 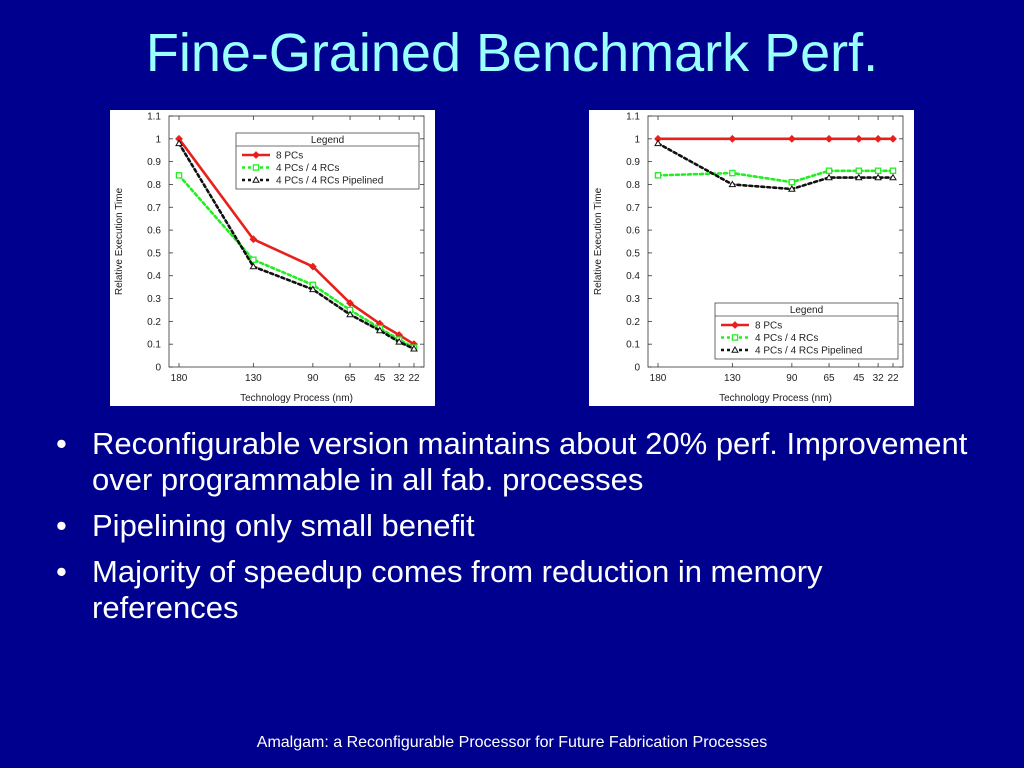 I want to click on x-tick-label: 180, so click(x=179, y=378).